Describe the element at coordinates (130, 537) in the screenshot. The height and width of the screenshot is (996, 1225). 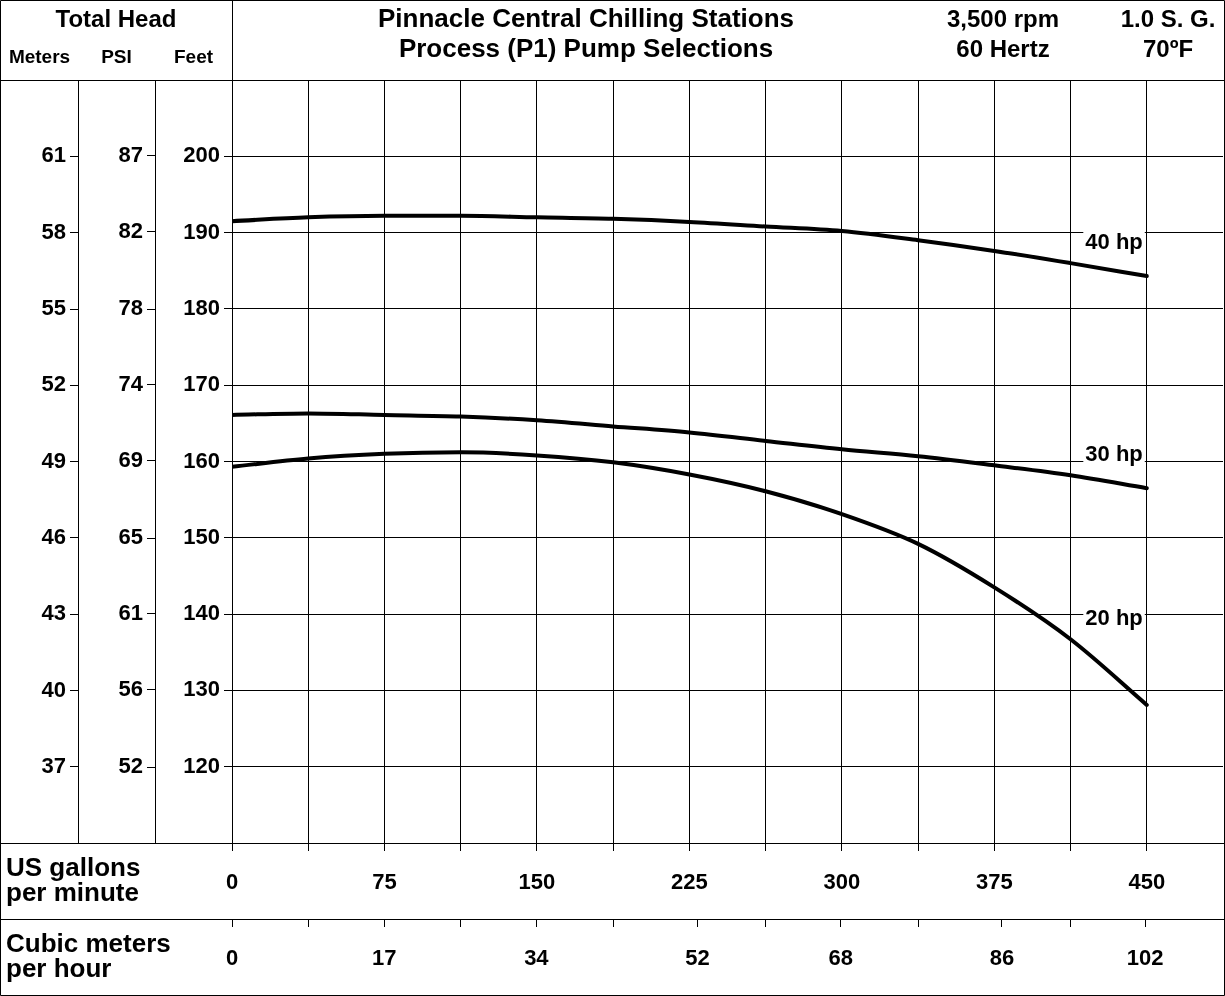
I see `y2-tick-label: 65` at that location.